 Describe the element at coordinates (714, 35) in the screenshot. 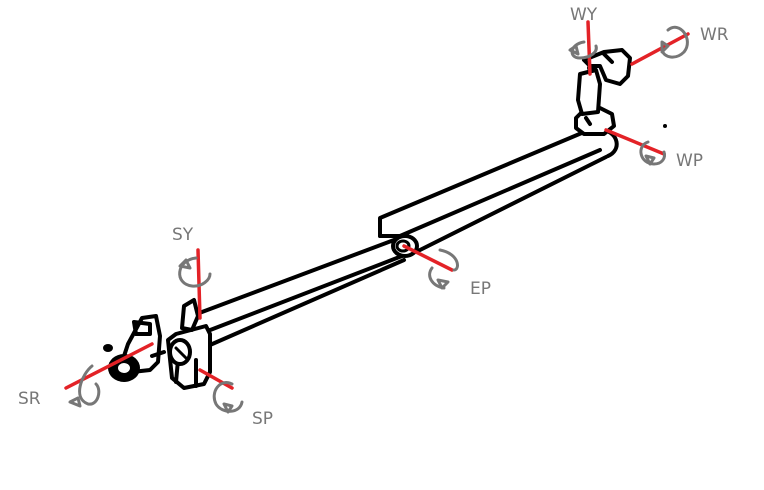

I see `wrist-roll-label: WR` at that location.